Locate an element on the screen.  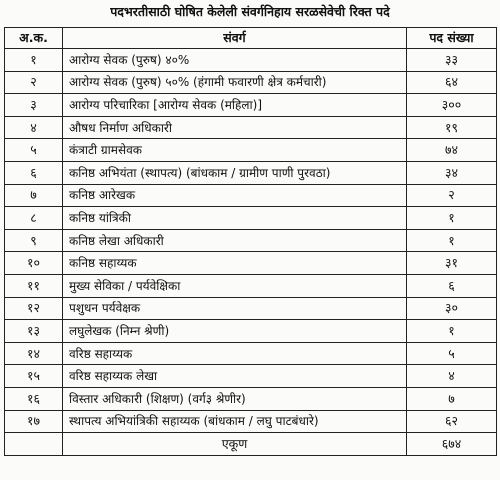
table-row: १३ लघुलेखक (निम्न श्रेणी) १ is located at coordinates (250, 331).